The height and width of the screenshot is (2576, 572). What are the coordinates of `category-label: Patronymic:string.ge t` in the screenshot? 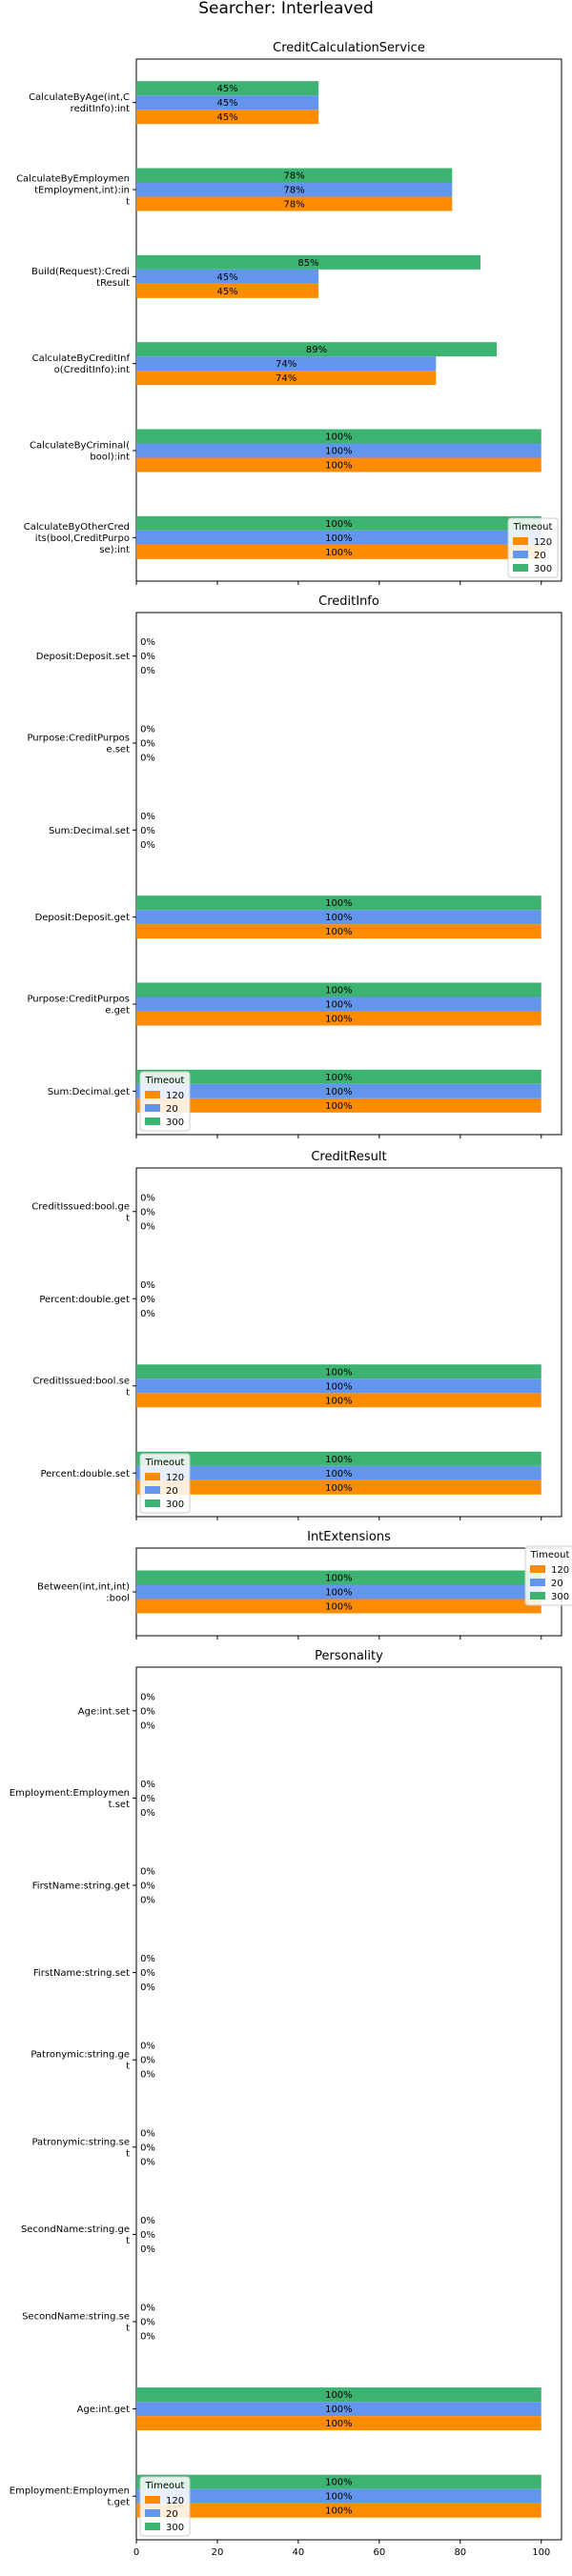 It's located at (80, 2061).